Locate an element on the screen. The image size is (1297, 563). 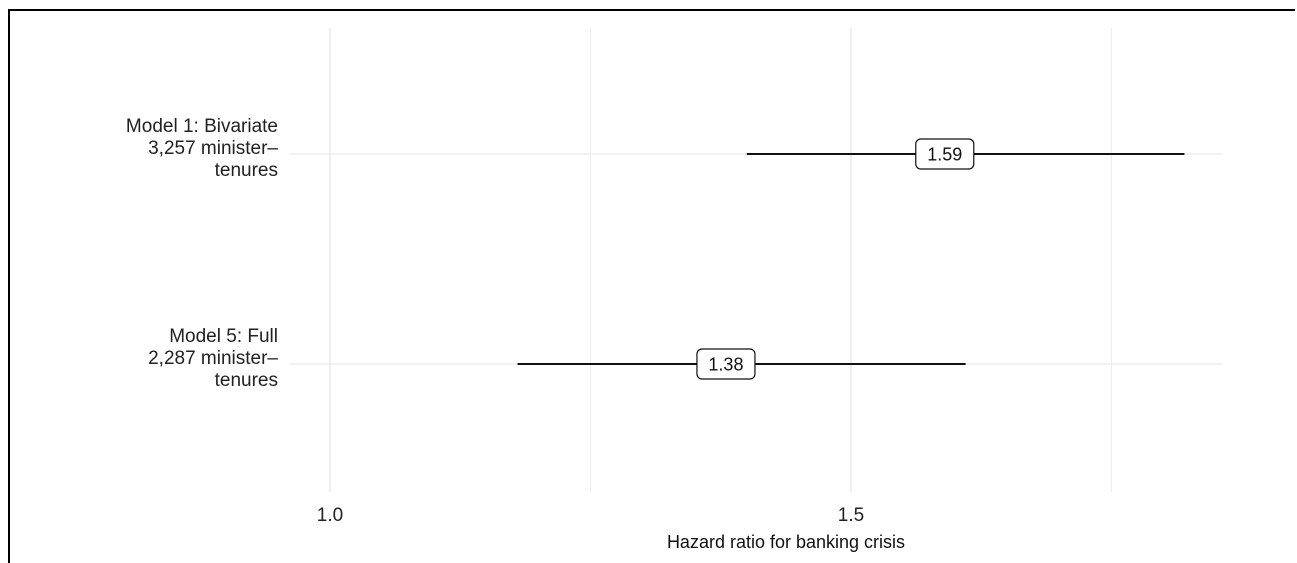
estimate-label: 1.59 is located at coordinates (944, 155).